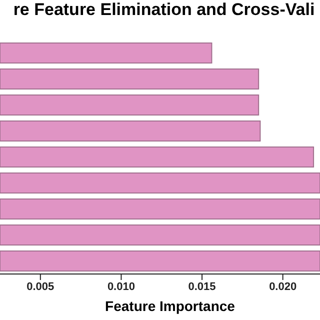 The width and height of the screenshot is (320, 320). What do you see at coordinates (164, 10) in the screenshot?
I see `chart-title: re Feature Elimination and Cross-Vali` at bounding box center [164, 10].